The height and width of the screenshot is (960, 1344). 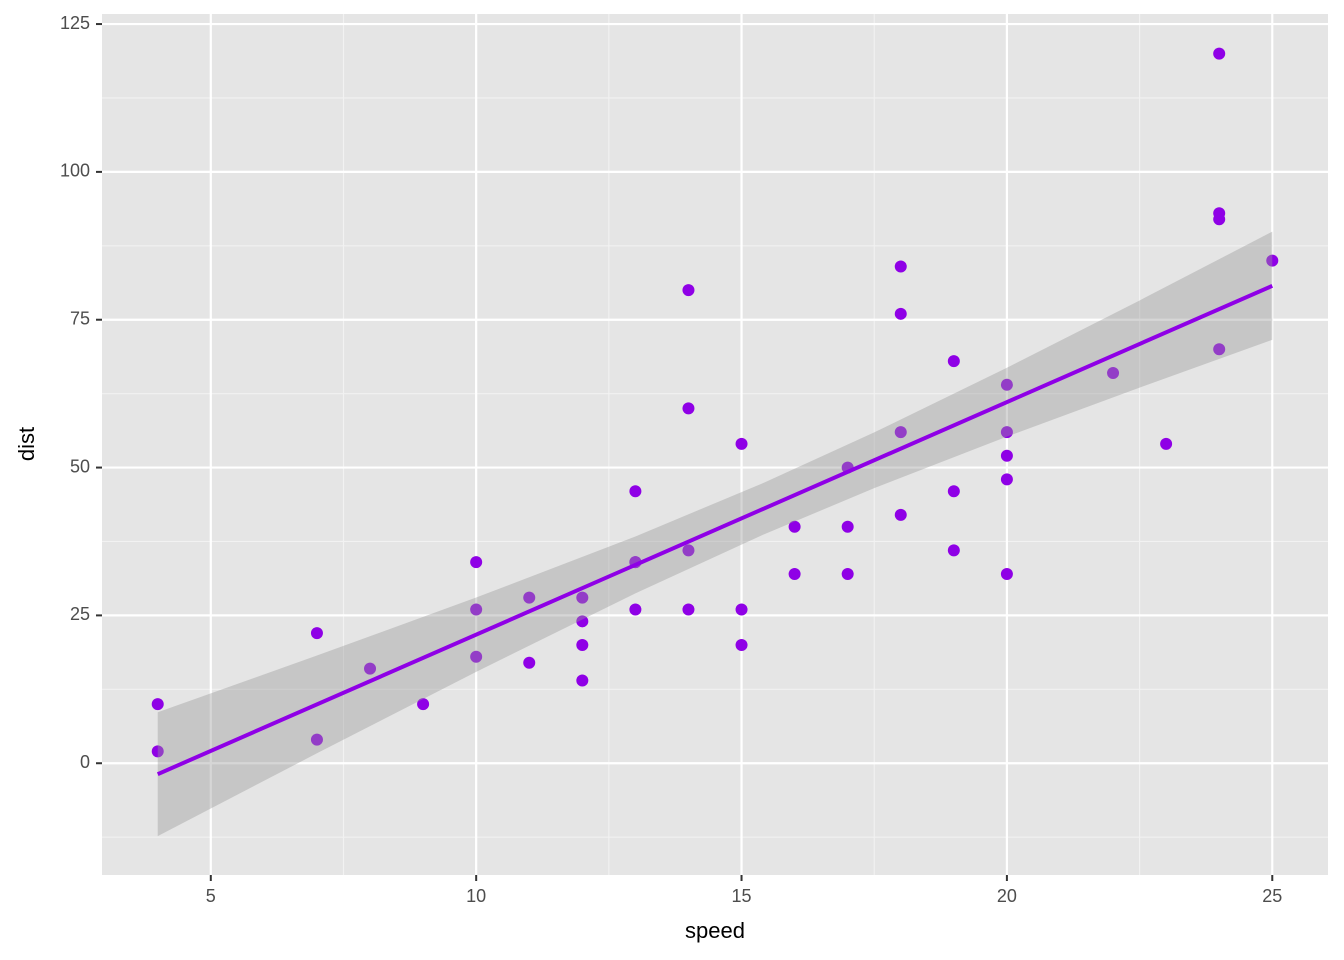 I want to click on x-tick-label: 5, so click(x=211, y=896).